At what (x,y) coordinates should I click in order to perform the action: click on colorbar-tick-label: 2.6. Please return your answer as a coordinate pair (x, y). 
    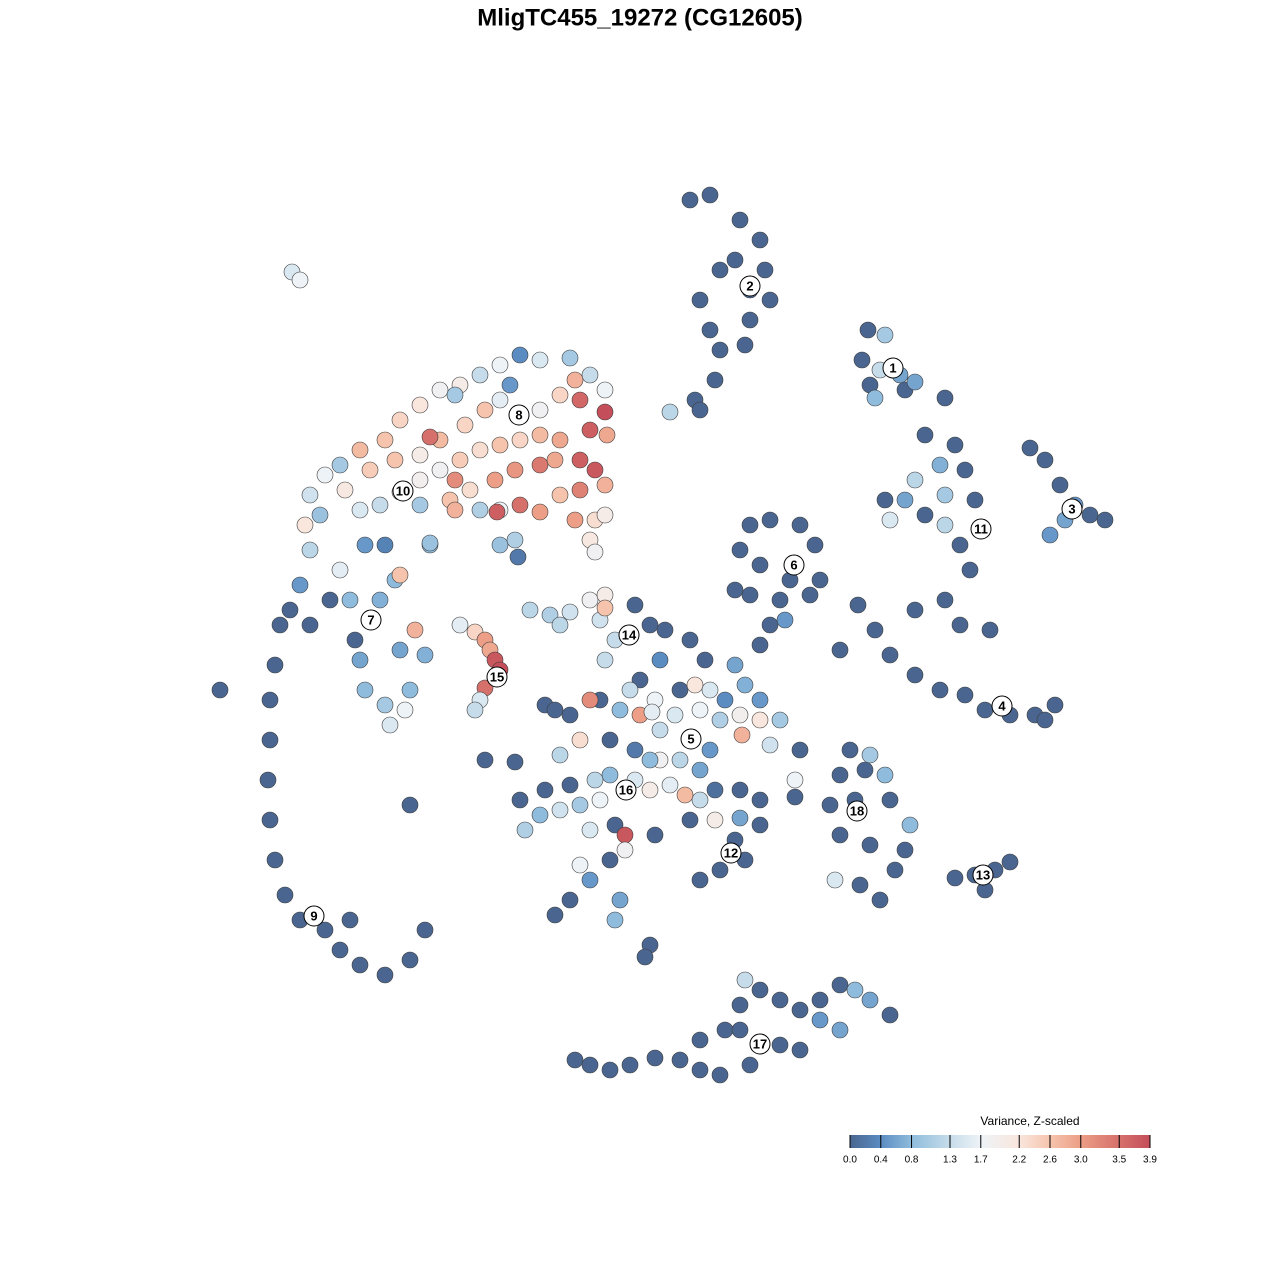
    Looking at the image, I should click on (1050, 1160).